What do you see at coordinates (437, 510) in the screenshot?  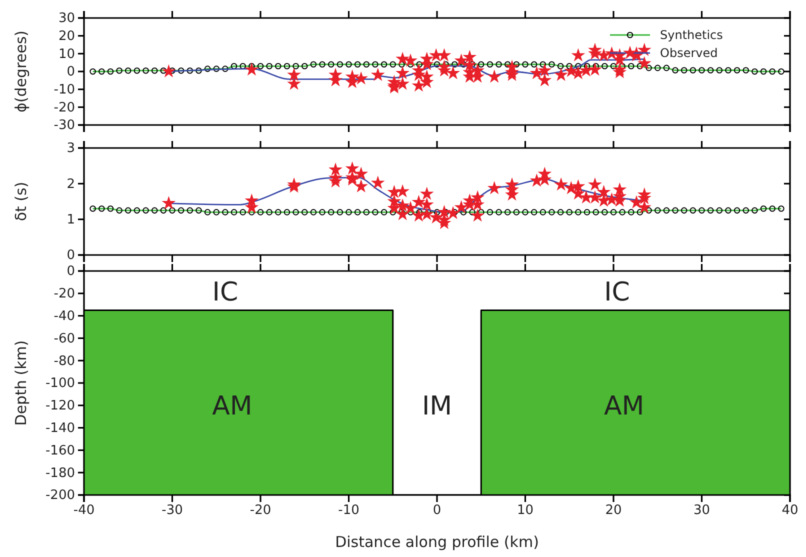 I see `x-tick-label: 0` at bounding box center [437, 510].